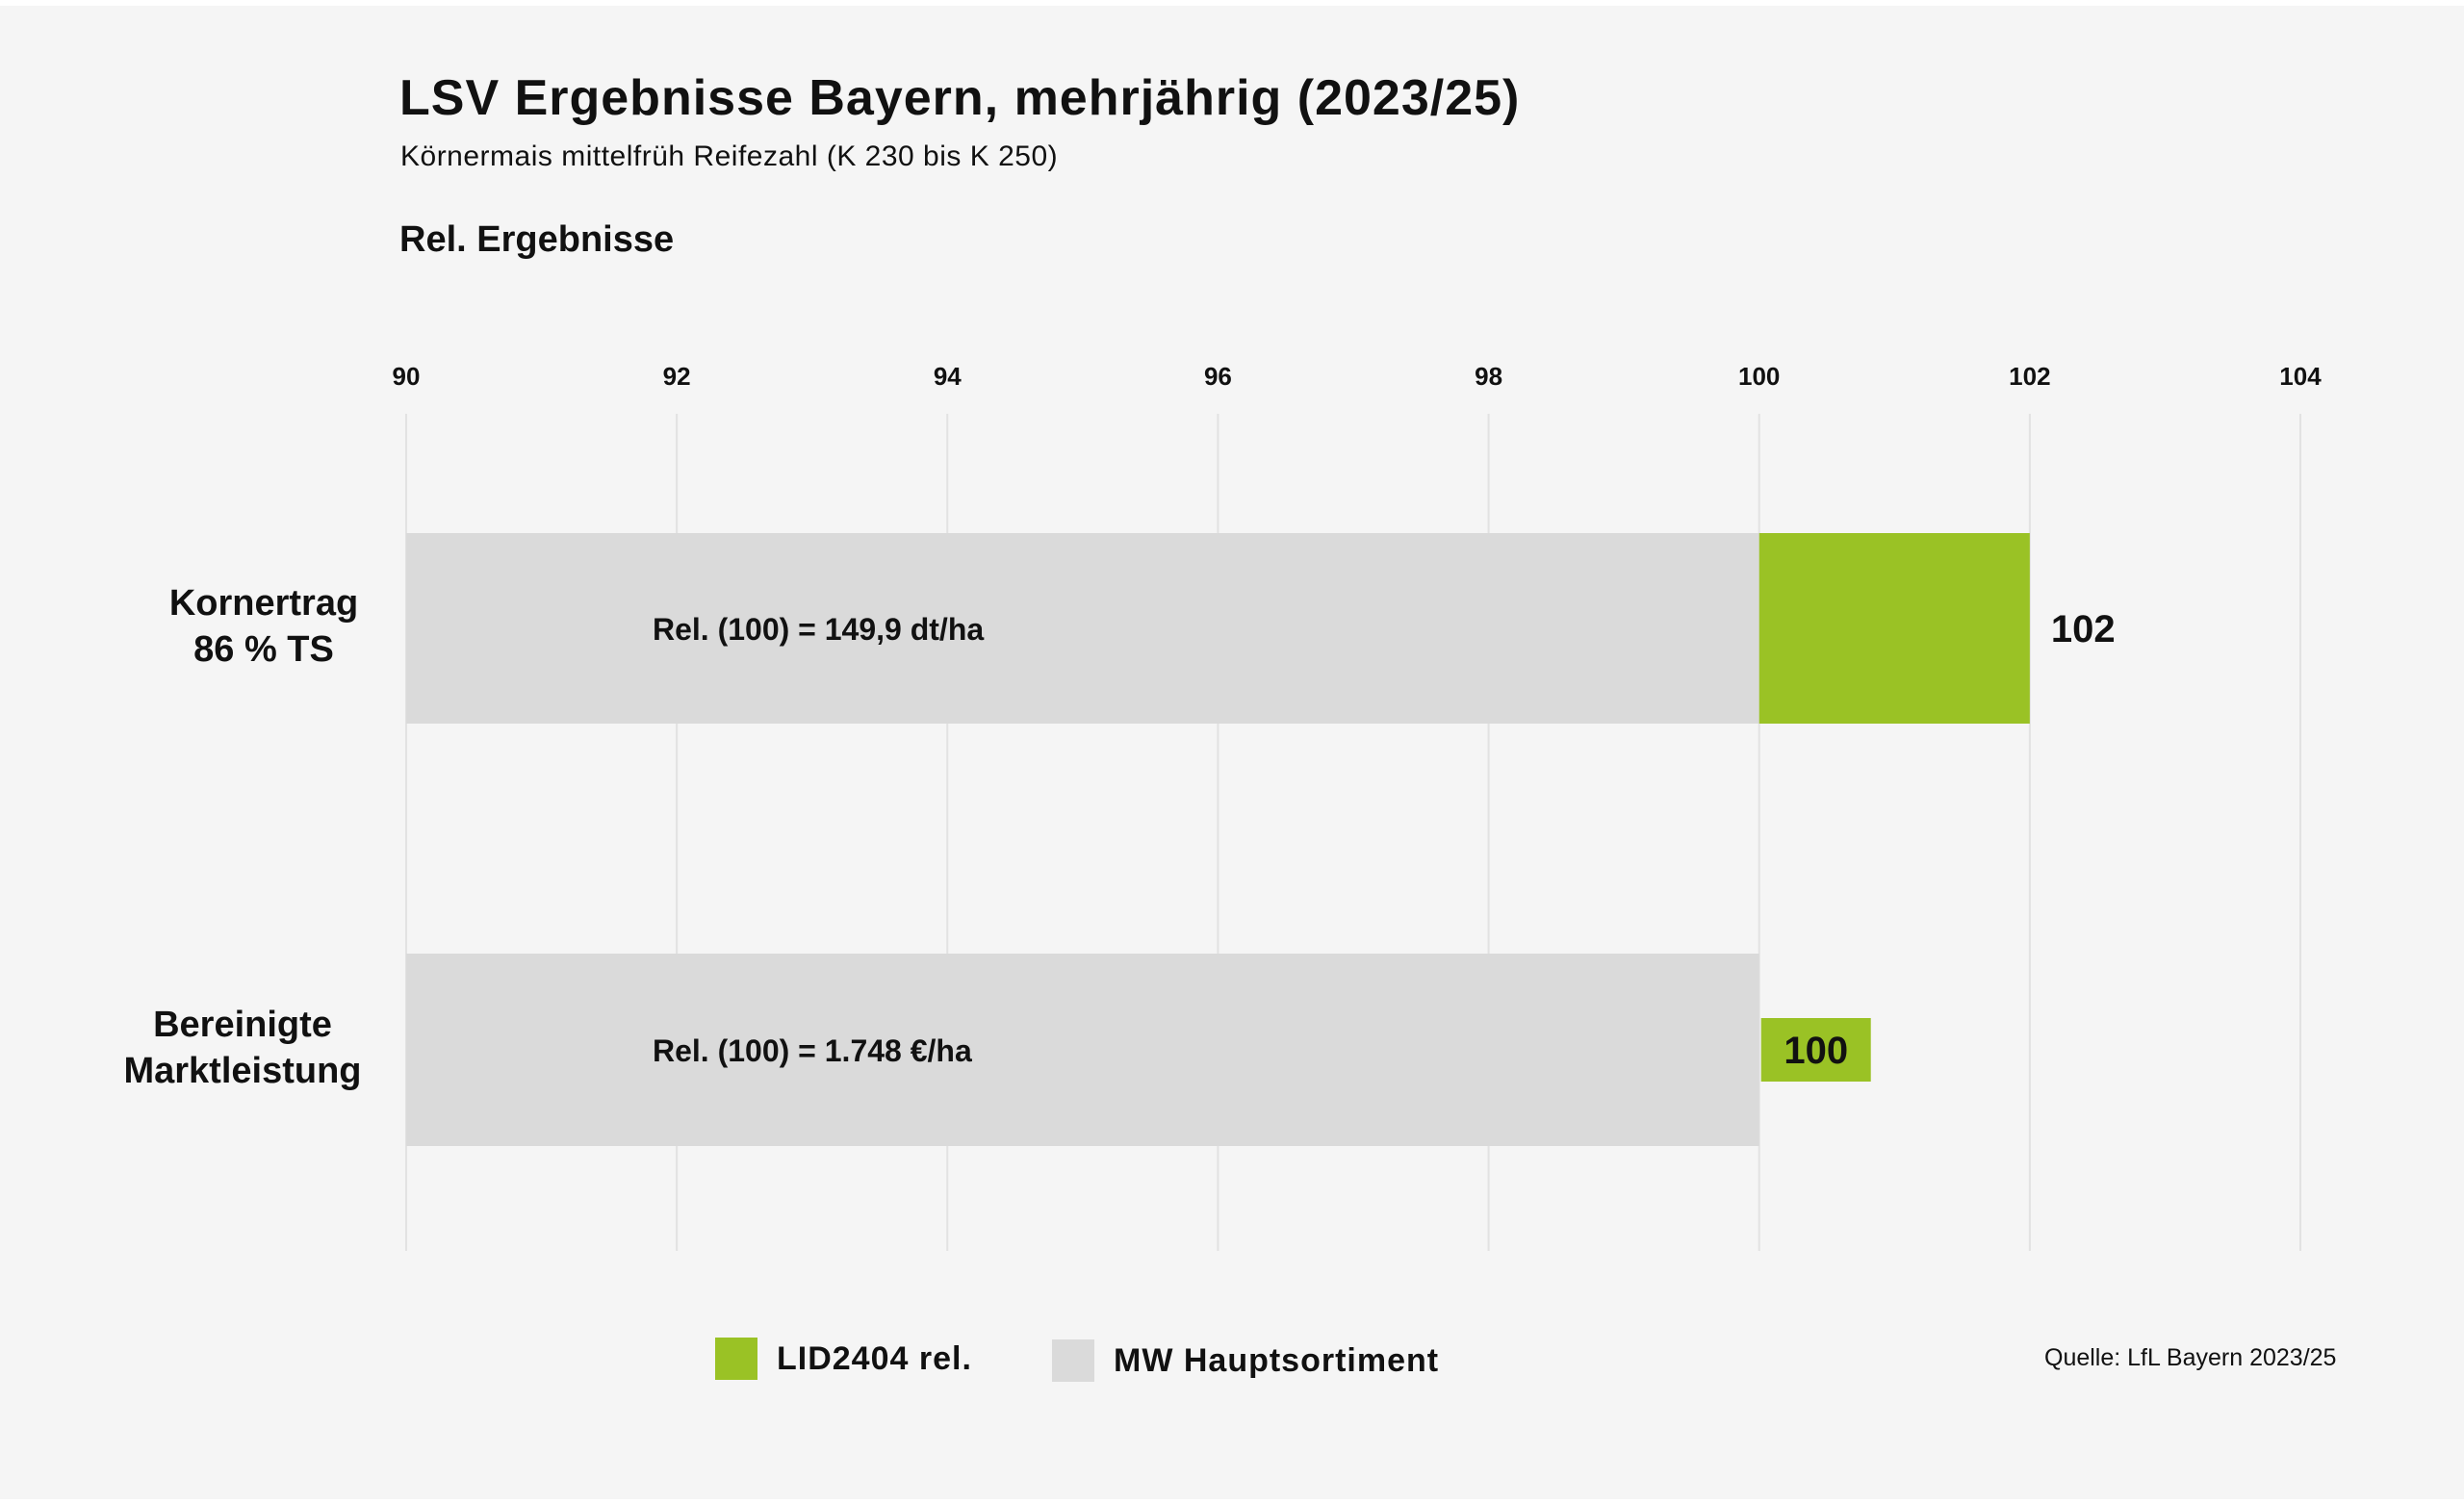  Describe the element at coordinates (263, 649) in the screenshot. I see `category-label-0-1: 86 % TS` at that location.